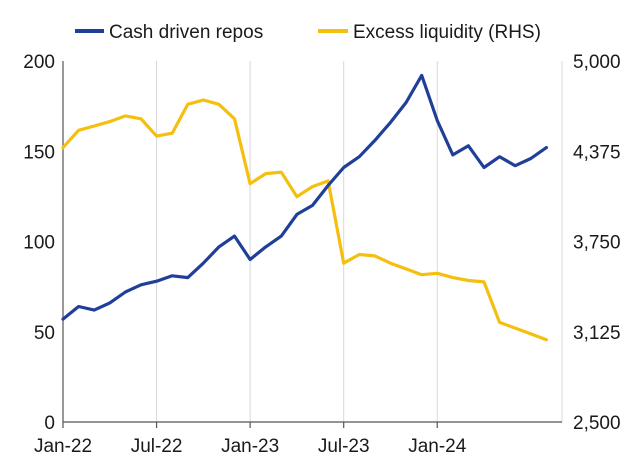  What do you see at coordinates (597, 423) in the screenshot?
I see `y-right-tick-label: 2,500` at bounding box center [597, 423].